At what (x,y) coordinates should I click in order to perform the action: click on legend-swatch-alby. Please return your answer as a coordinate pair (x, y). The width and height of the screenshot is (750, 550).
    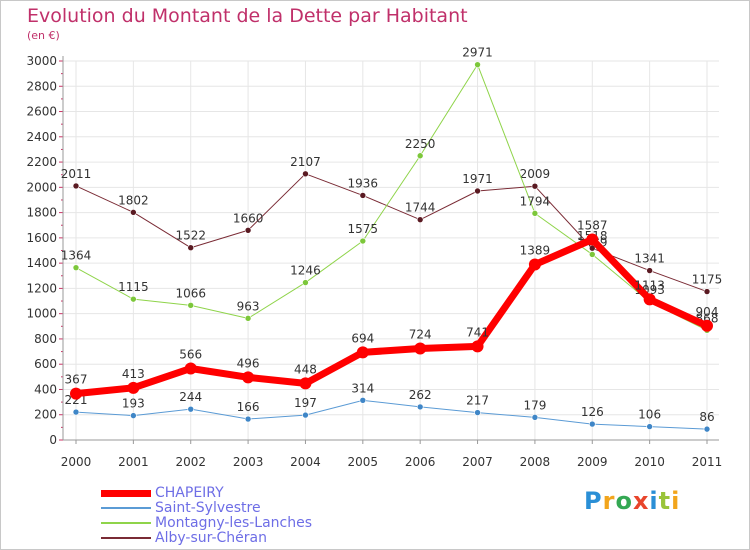
    Looking at the image, I should click on (126, 538).